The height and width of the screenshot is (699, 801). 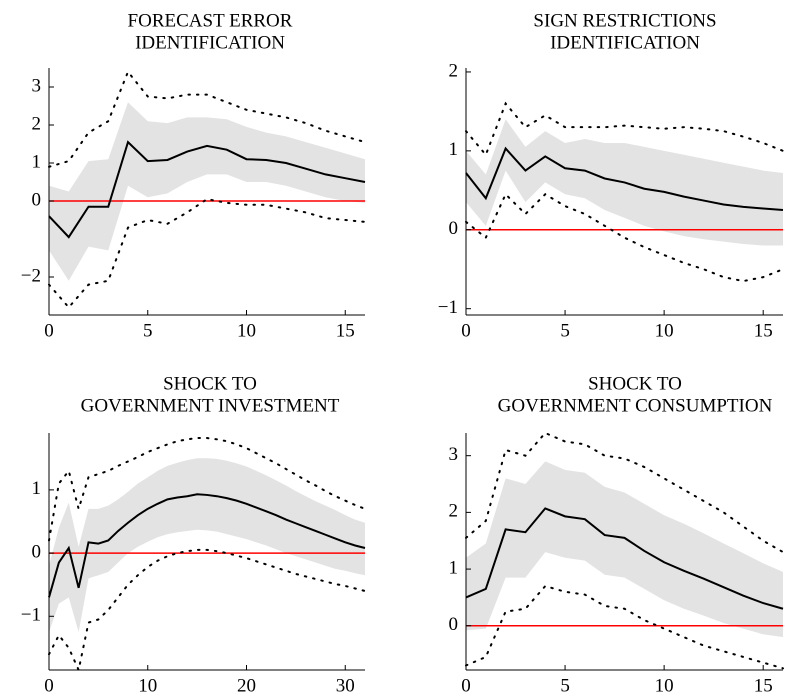 I want to click on x-tick-label: 20, so click(x=246, y=685).